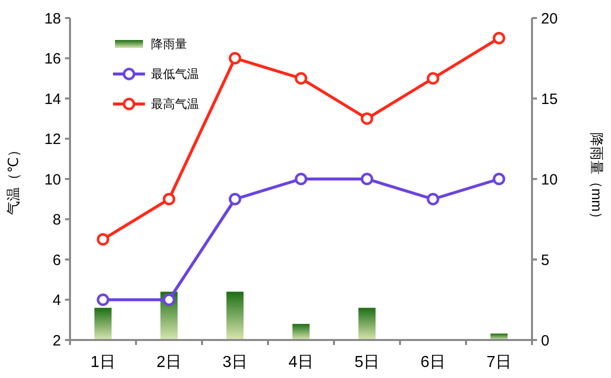 Image resolution: width=611 pixels, height=378 pixels. Describe the element at coordinates (433, 362) in the screenshot. I see `x-tick-label: 6日` at that location.